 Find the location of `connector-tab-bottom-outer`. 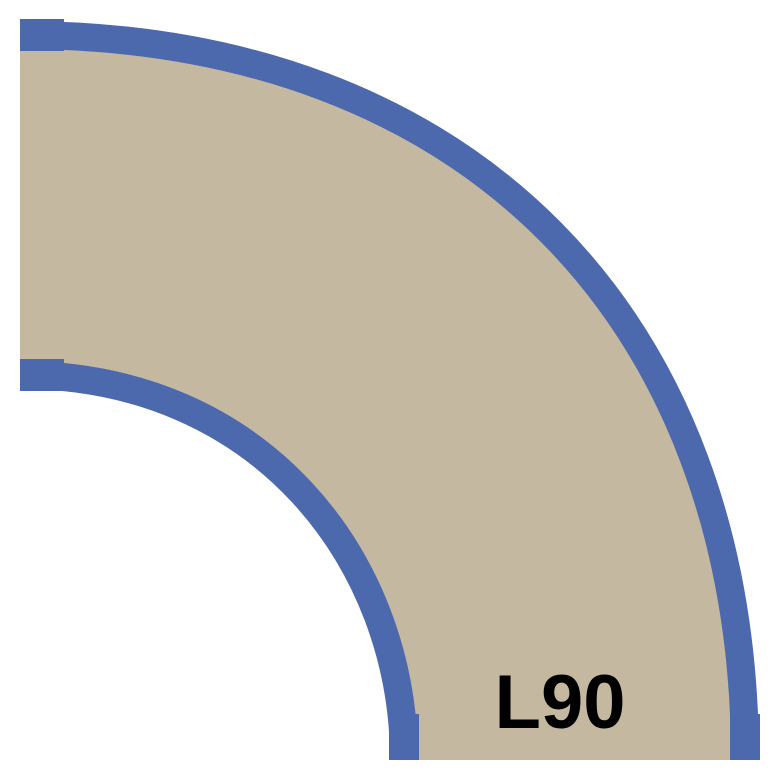

connector-tab-bottom-outer is located at coordinates (745, 737).